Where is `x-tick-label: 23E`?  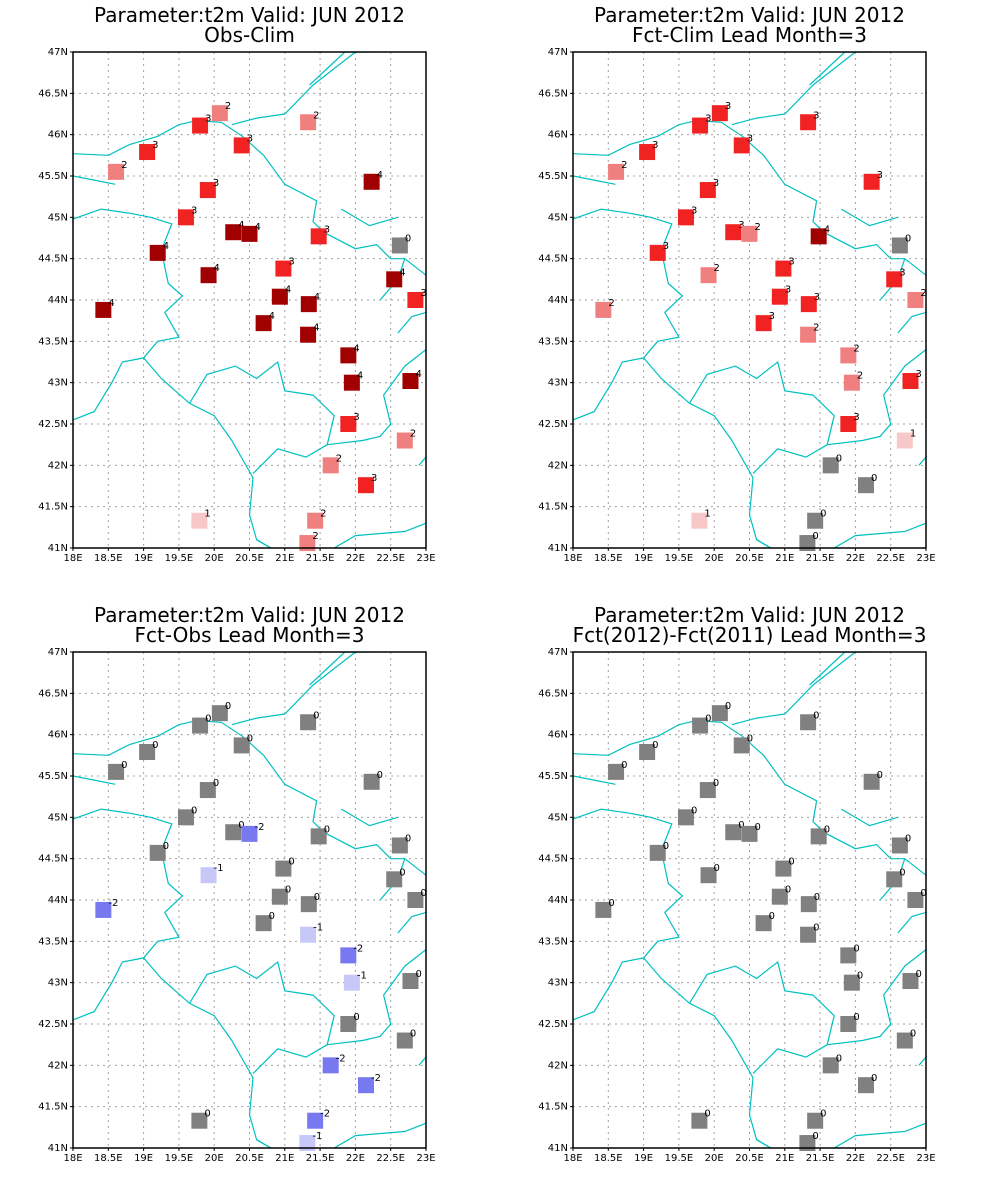
x-tick-label: 23E is located at coordinates (925, 558).